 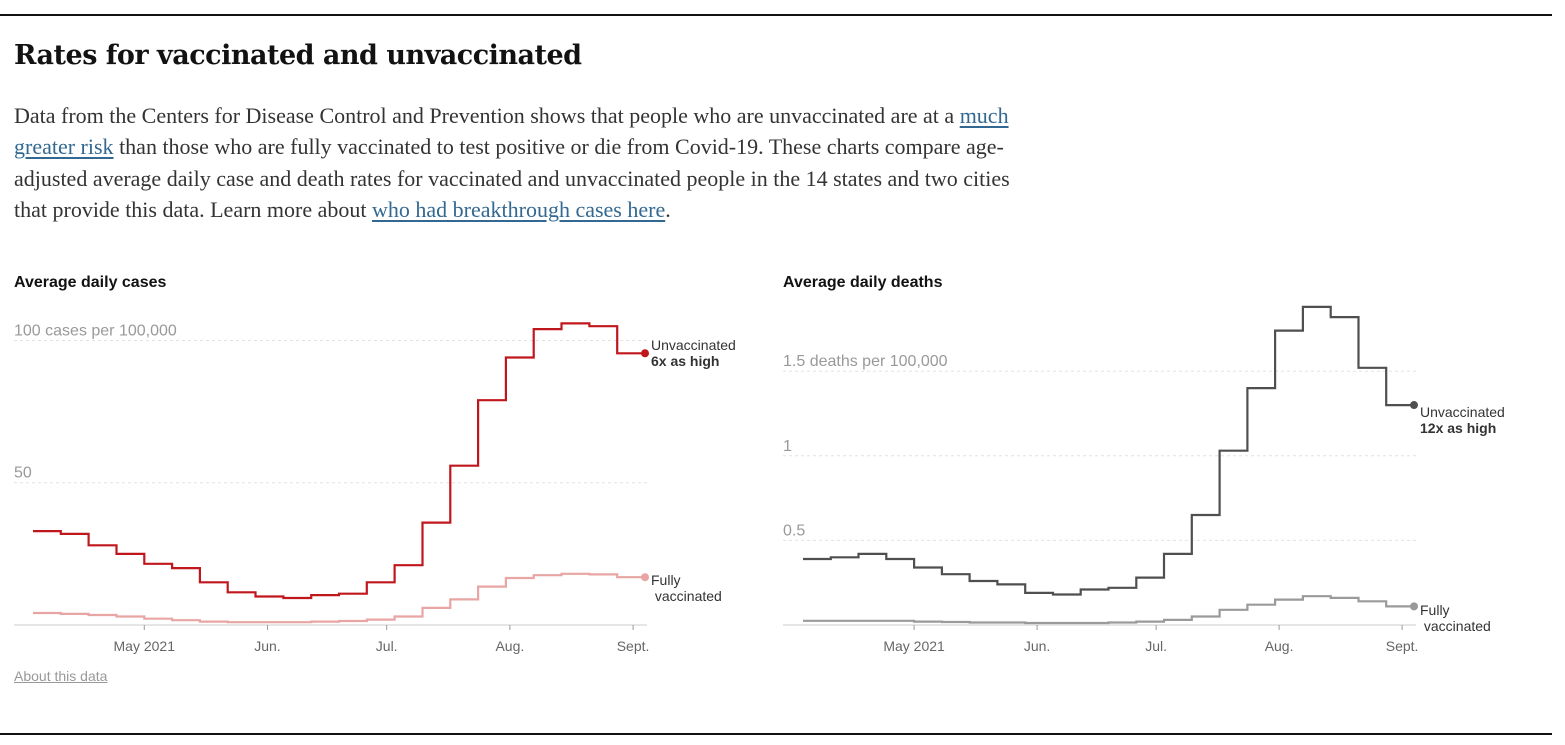 I want to click on breakthrough-cases-link: who had breakthrough cases here, so click(x=519, y=209).